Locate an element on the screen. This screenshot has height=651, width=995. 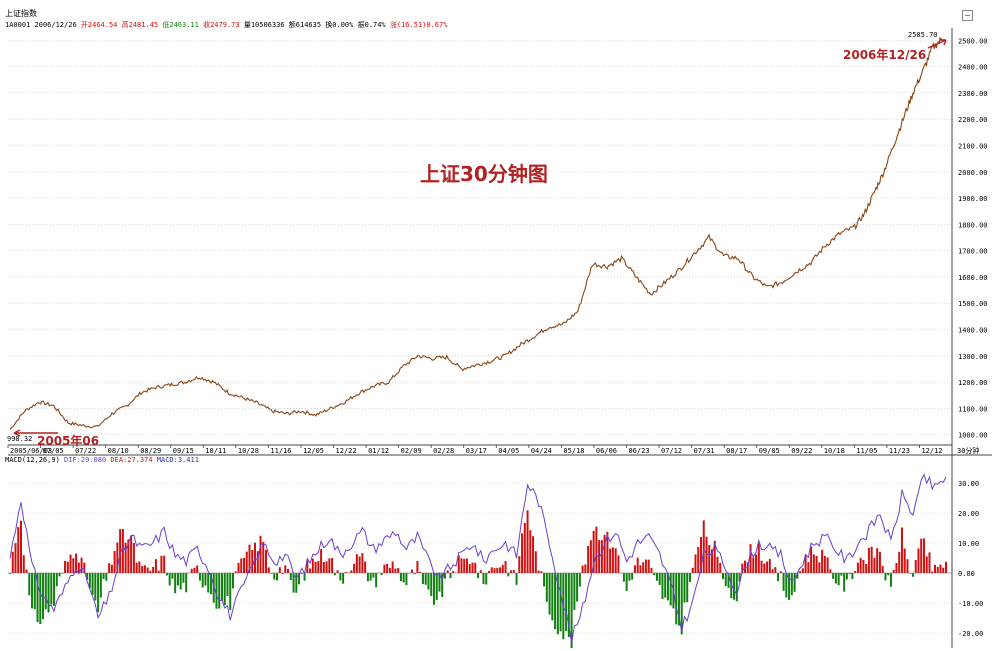
end-date-annotation: 2006年12/26 is located at coordinates (885, 55).